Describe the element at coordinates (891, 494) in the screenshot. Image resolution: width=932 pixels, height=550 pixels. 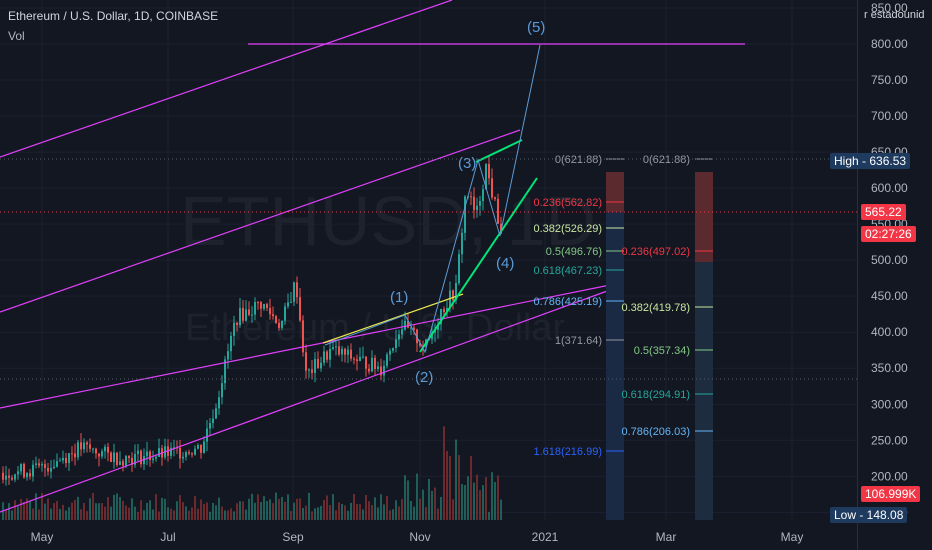
I see `volume-badge: 106.999K` at that location.